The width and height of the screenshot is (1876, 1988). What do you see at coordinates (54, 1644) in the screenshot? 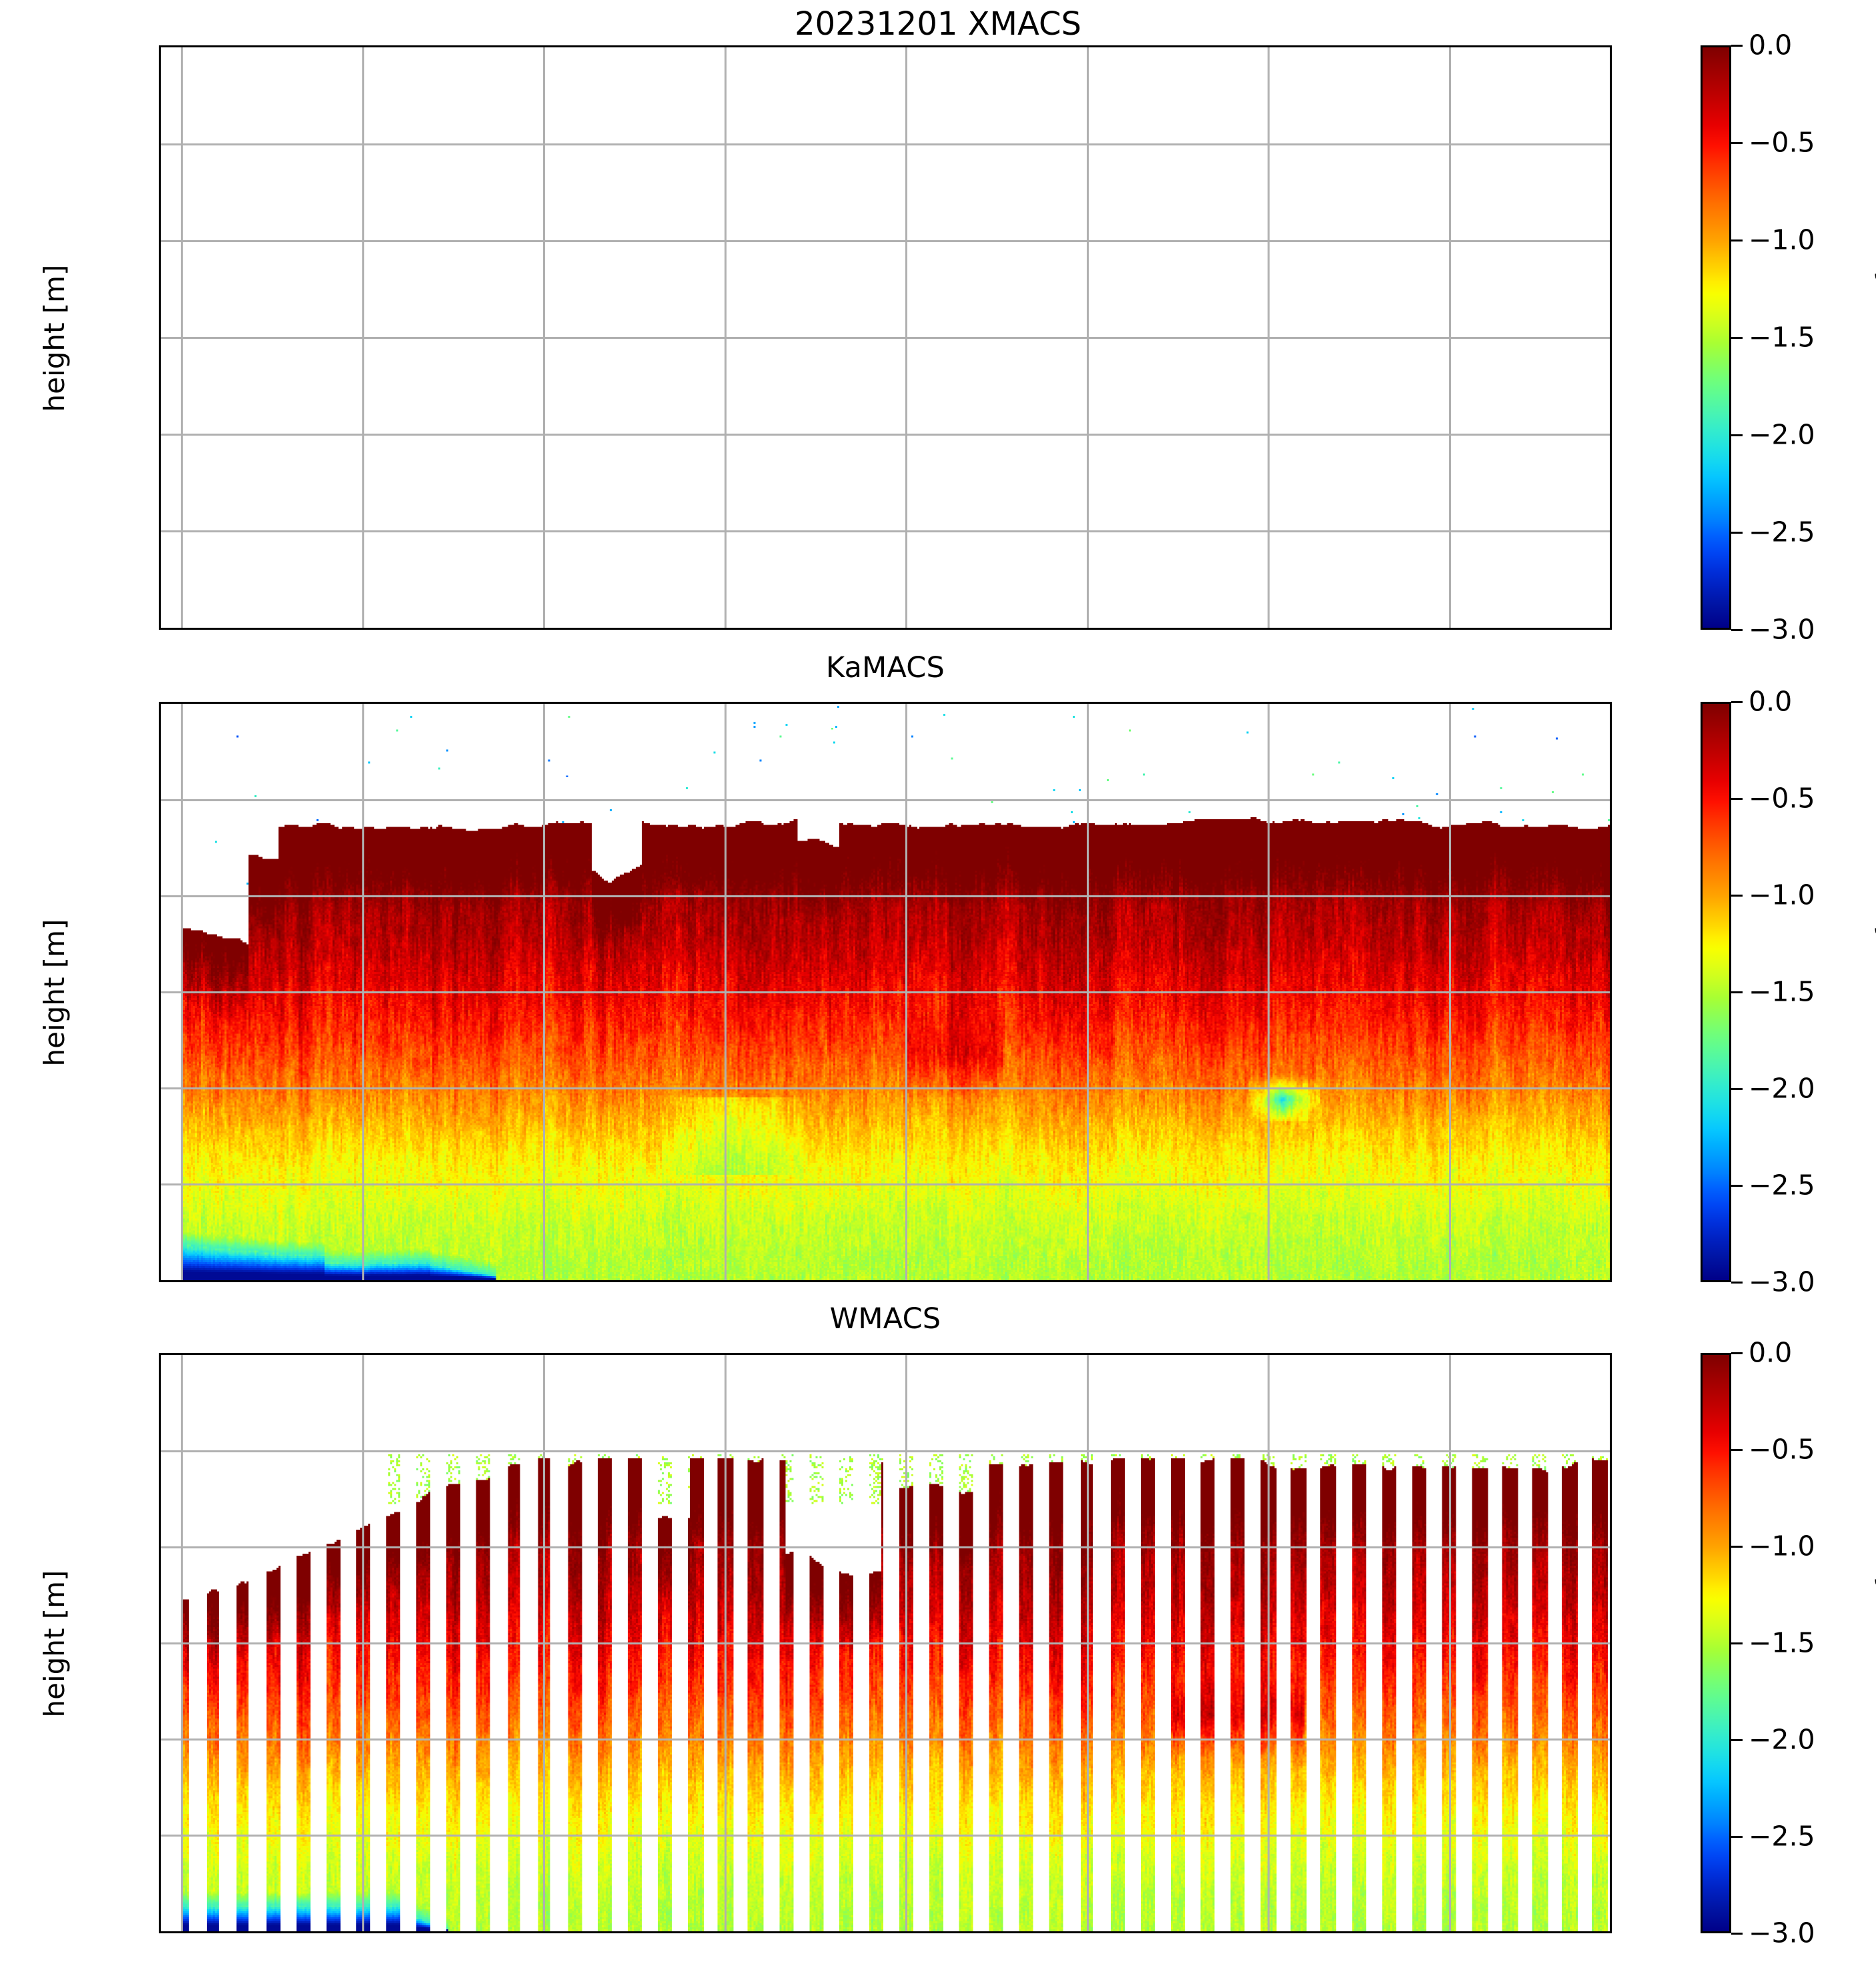
I see `y-axis-label-wmacs: height [m]` at bounding box center [54, 1644].